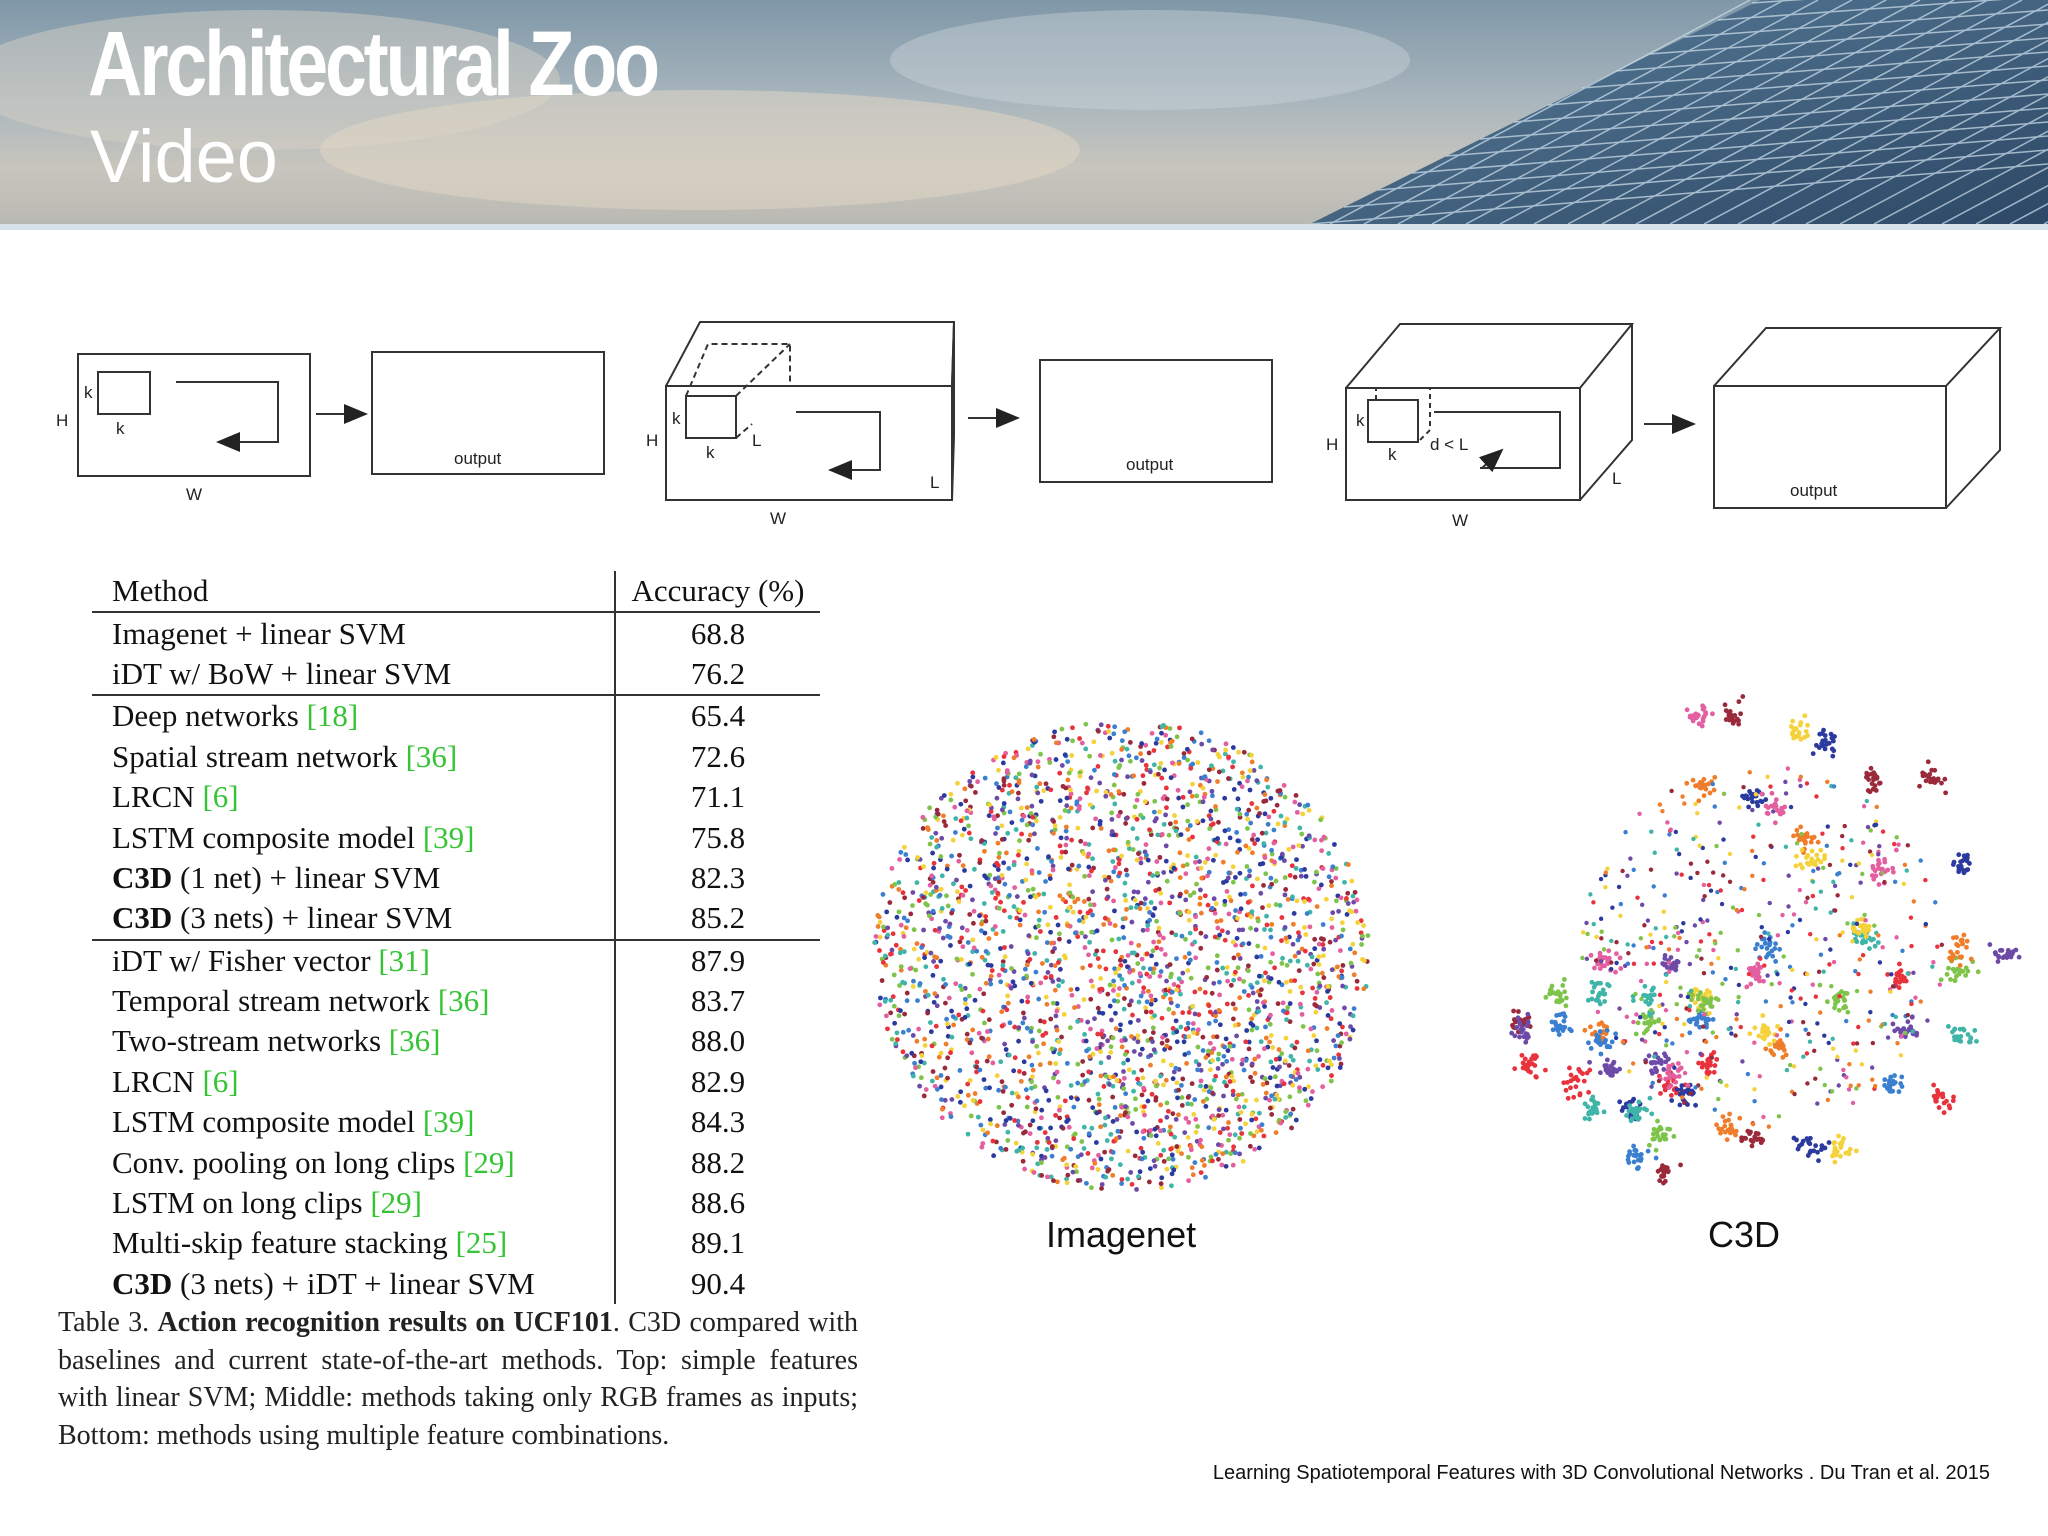 Image resolution: width=2048 pixels, height=1536 pixels. I want to click on reference-link: [31], so click(404, 960).